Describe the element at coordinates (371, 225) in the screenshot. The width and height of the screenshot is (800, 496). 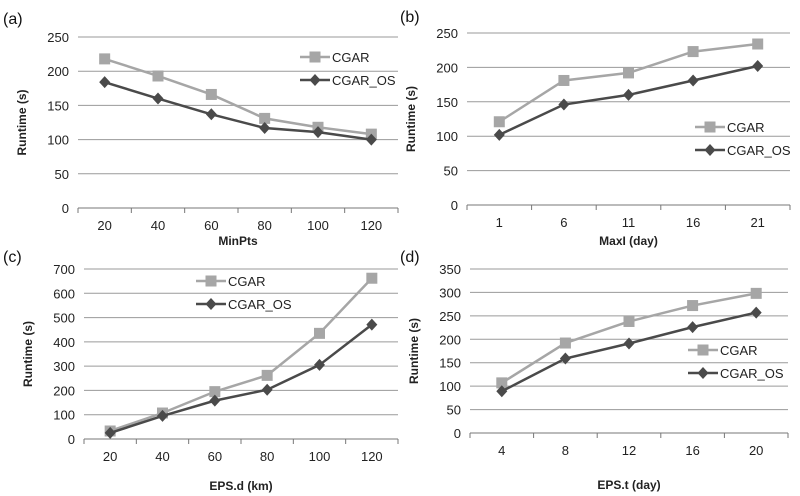
I see `x-tick-label: 120` at that location.